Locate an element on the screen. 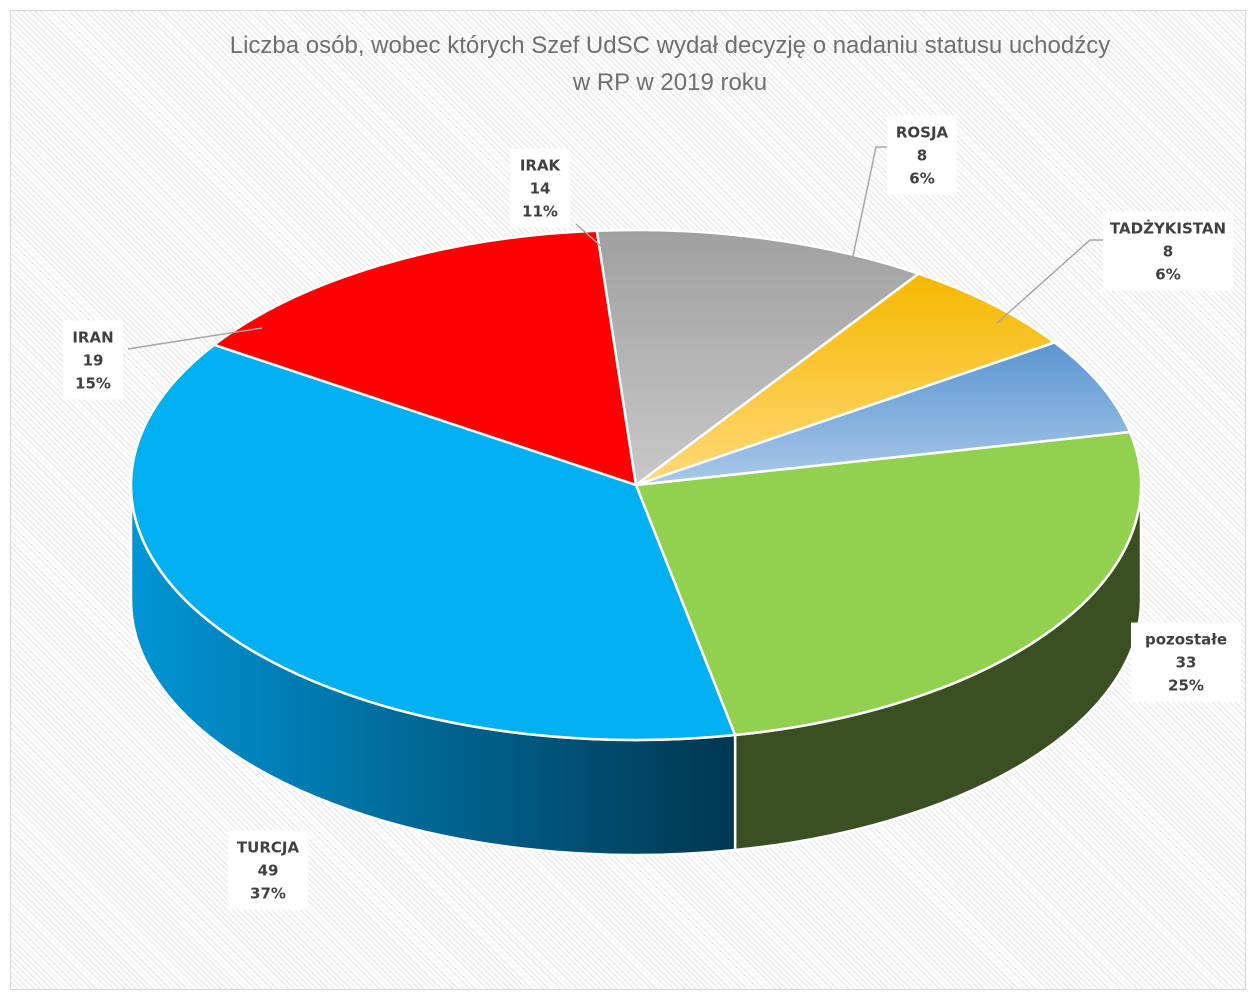 The height and width of the screenshot is (999, 1255). data-label-iran-percent: 15% is located at coordinates (93, 384).